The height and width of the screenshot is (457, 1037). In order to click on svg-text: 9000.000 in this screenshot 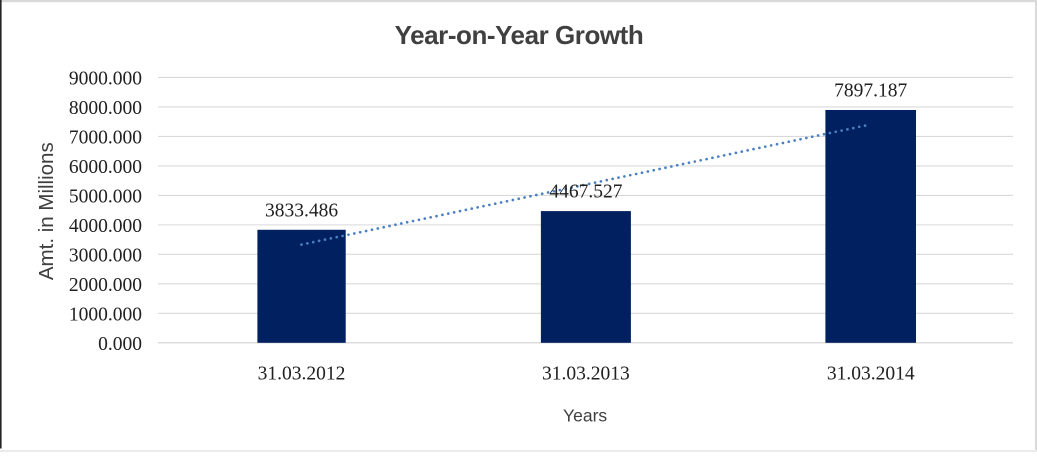, I will do `click(105, 78)`.